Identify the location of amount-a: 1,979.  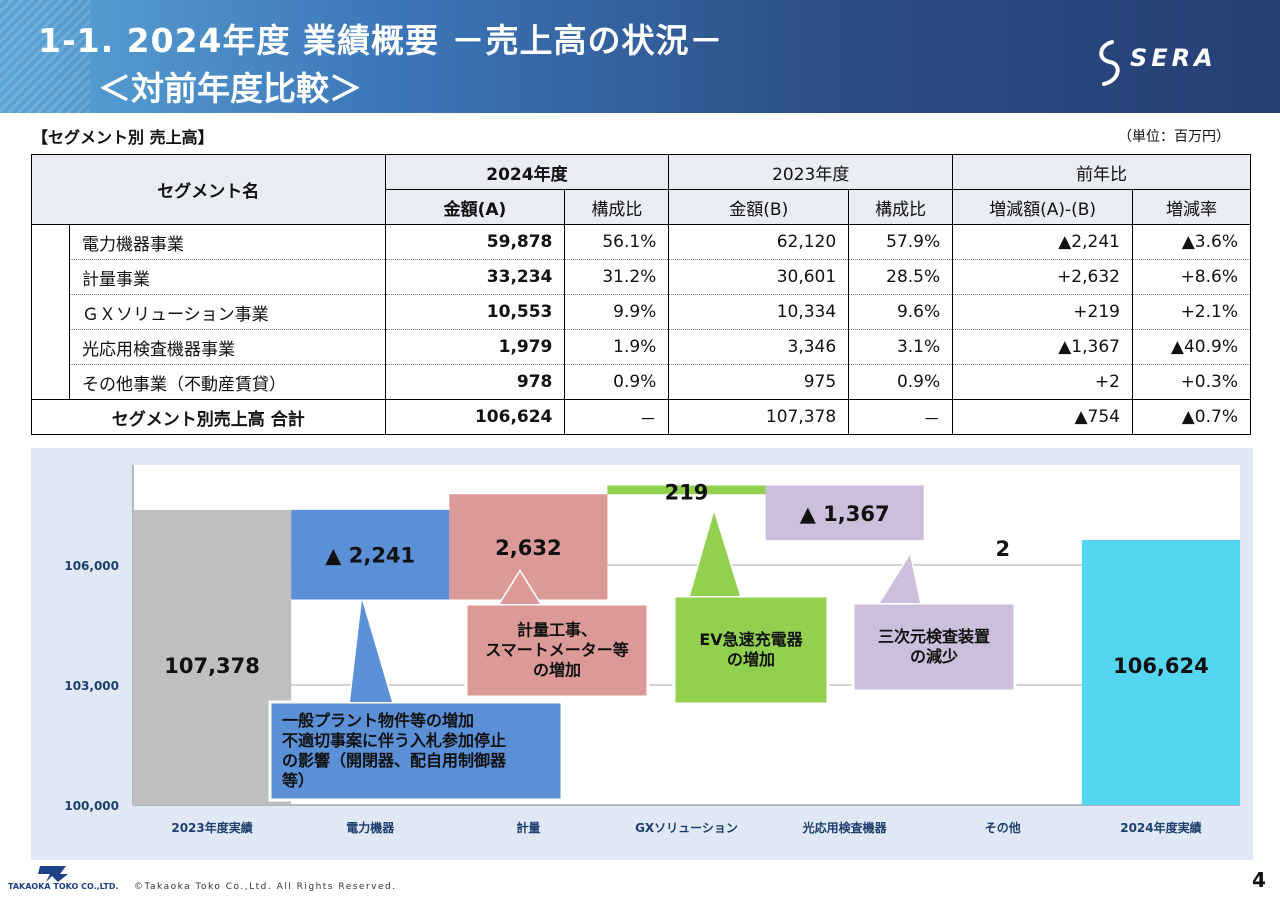
(474, 347).